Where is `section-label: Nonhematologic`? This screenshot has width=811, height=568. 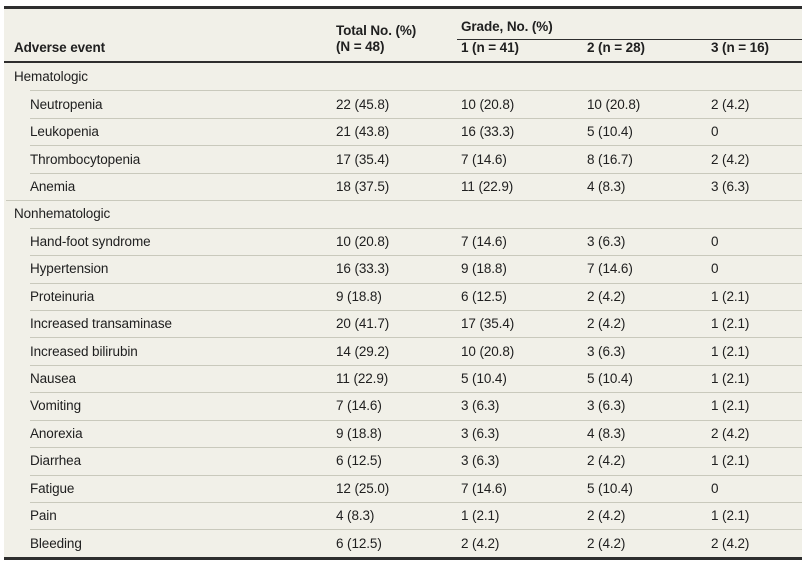 section-label: Nonhematologic is located at coordinates (62, 214).